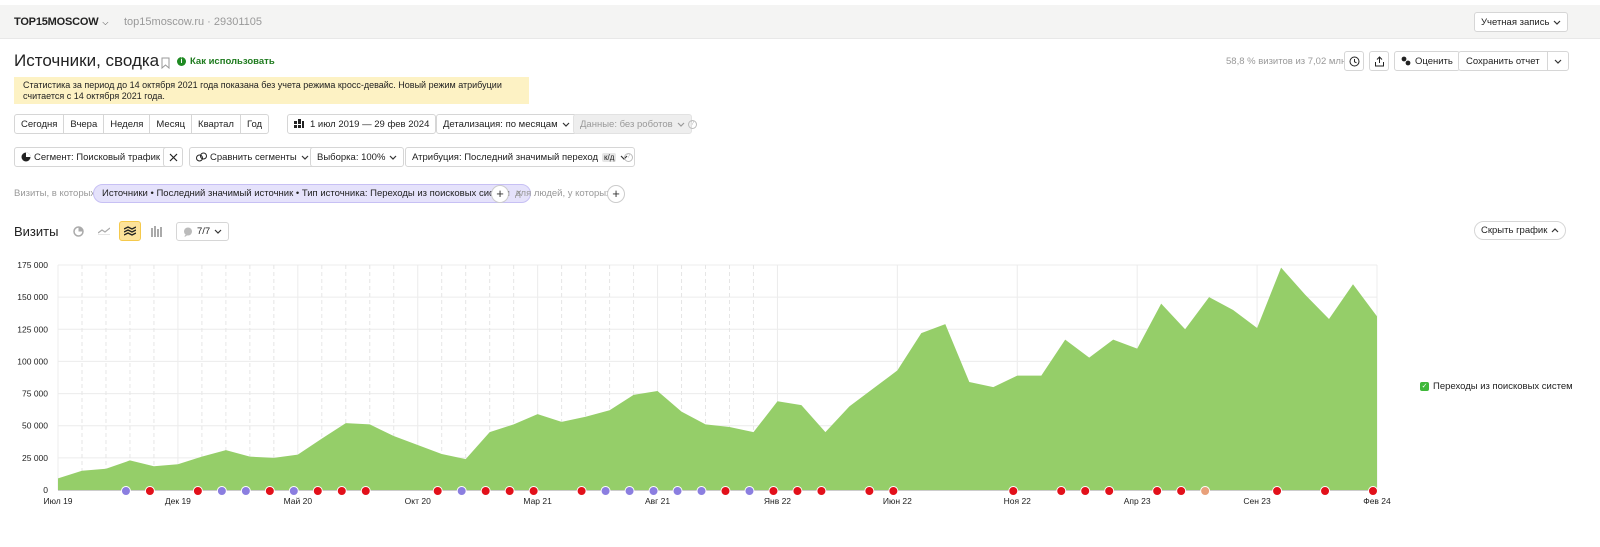 The height and width of the screenshot is (547, 1600). I want to click on rate-button: Оценить, so click(1427, 61).